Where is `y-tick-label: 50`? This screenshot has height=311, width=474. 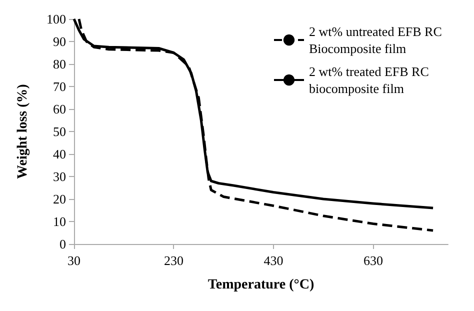 y-tick-label: 50 is located at coordinates (59, 131).